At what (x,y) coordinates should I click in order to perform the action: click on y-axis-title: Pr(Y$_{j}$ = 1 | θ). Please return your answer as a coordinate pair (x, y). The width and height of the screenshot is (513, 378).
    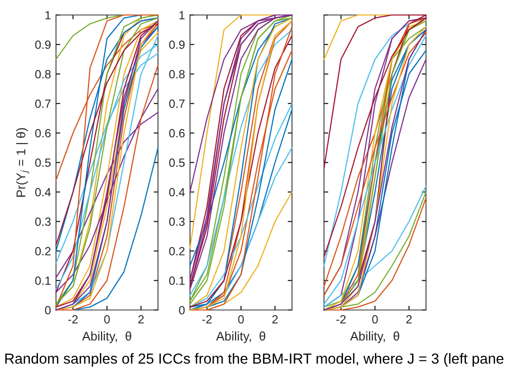
    Looking at the image, I should click on (23, 162).